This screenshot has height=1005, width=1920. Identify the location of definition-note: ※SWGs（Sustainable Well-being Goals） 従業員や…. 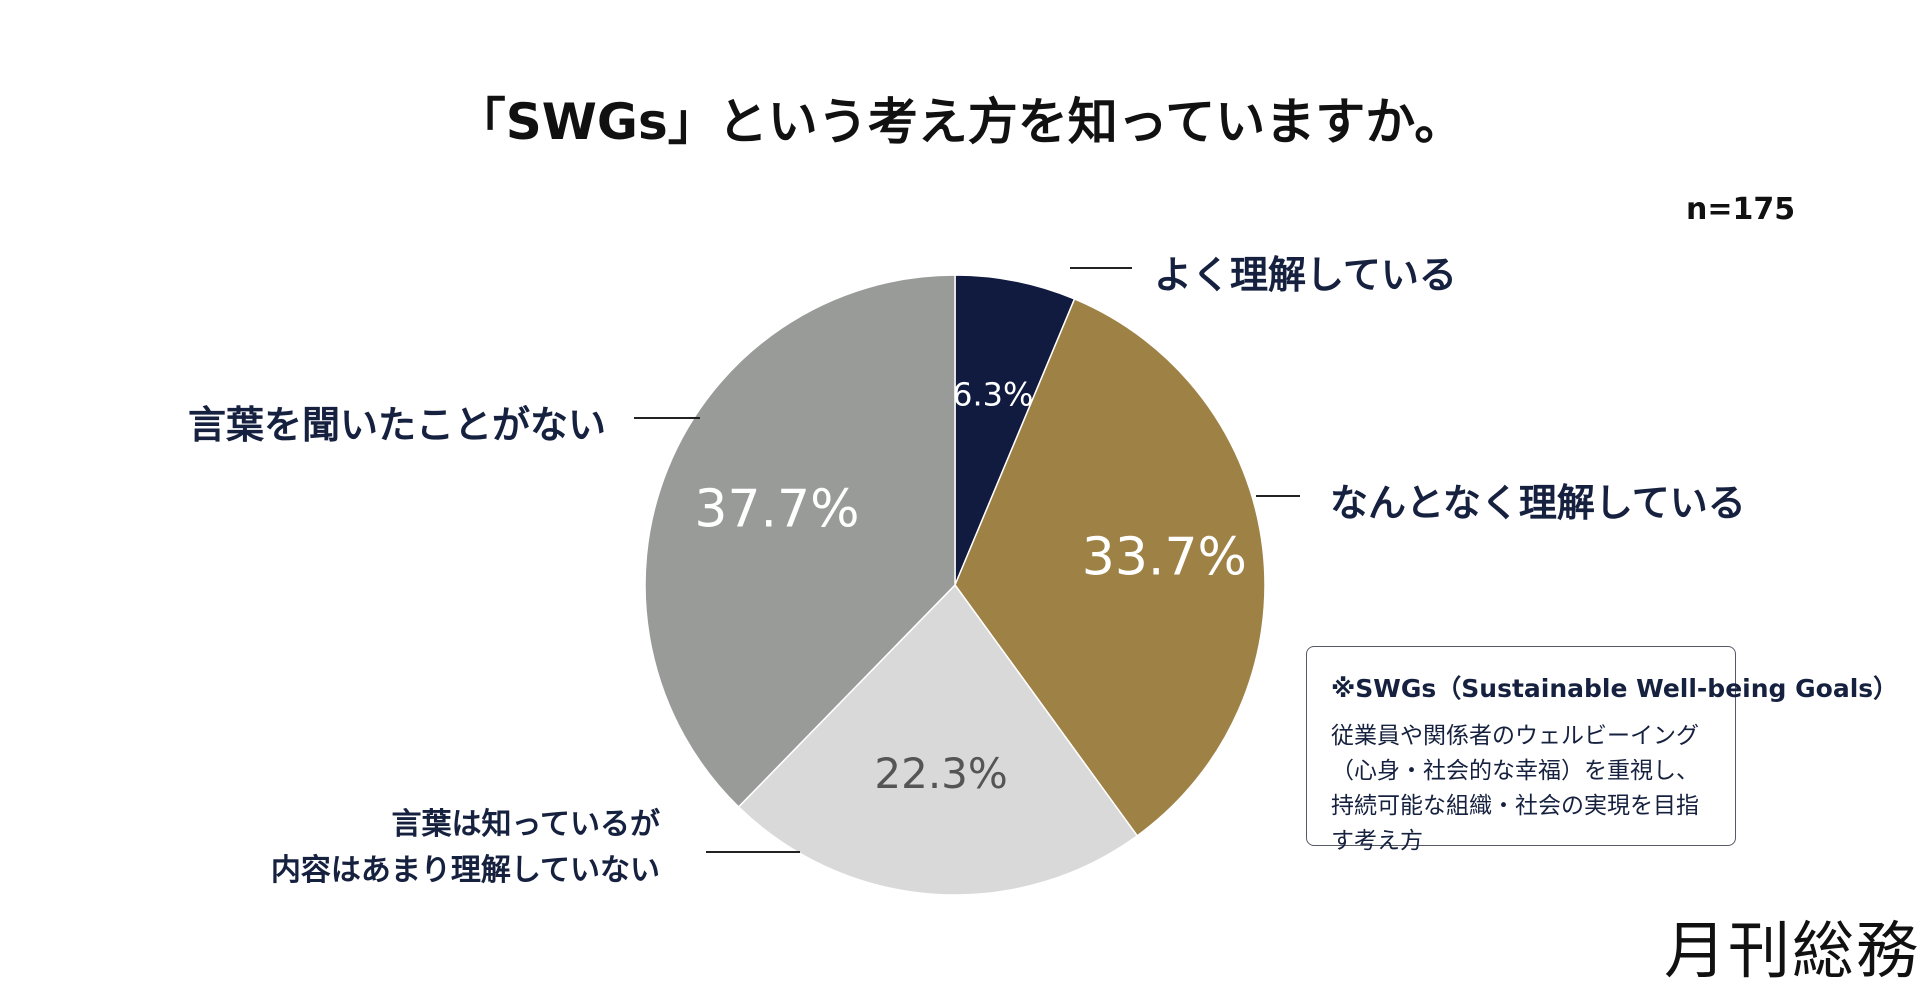
(1602, 750).